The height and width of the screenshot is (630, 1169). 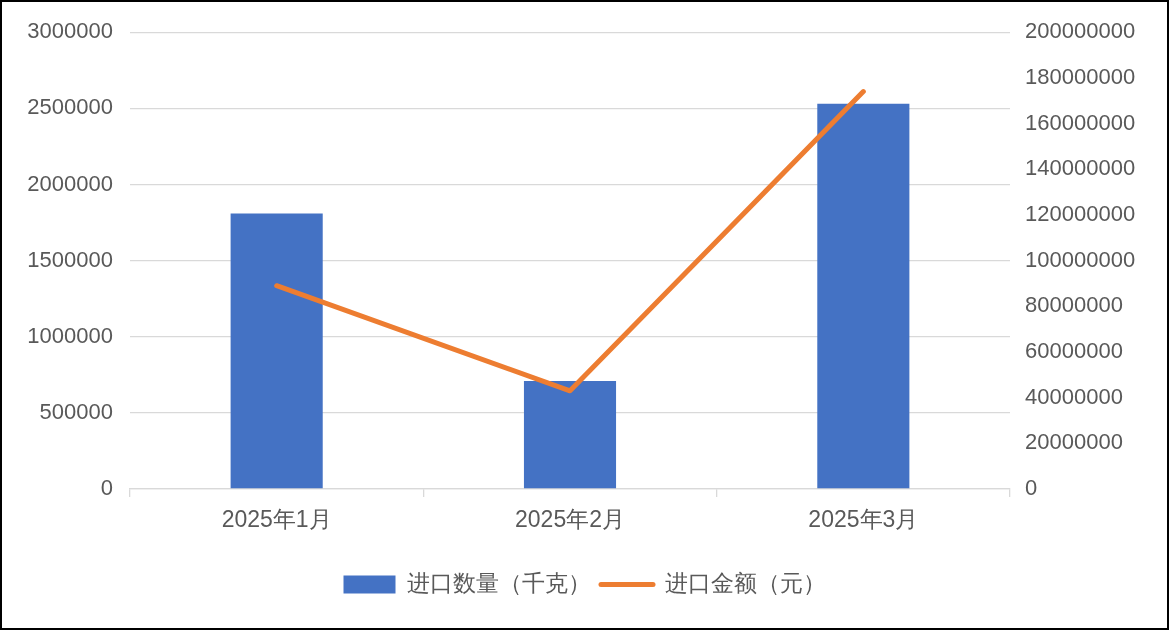 I want to click on y2-tick-label: 60000000, so click(x=1074, y=351).